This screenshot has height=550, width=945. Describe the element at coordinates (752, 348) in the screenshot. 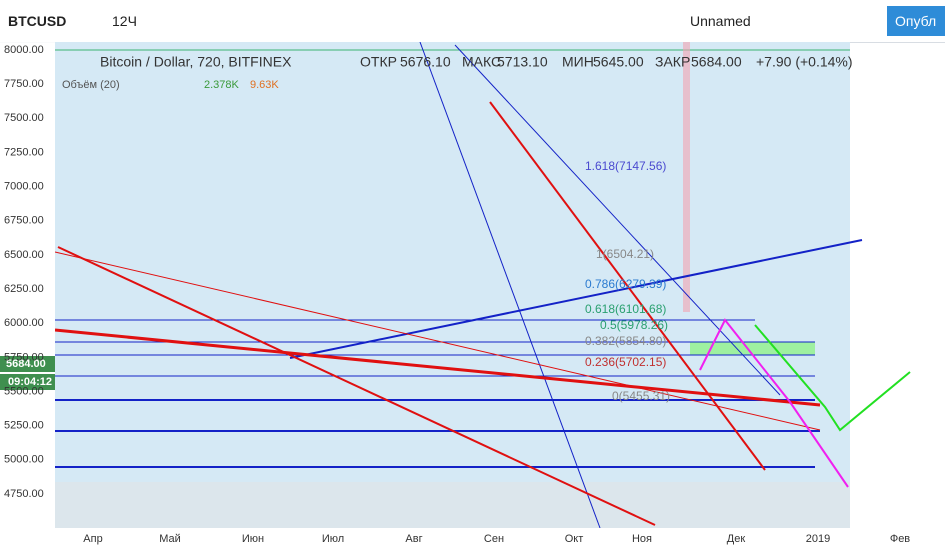

I see `zone` at that location.